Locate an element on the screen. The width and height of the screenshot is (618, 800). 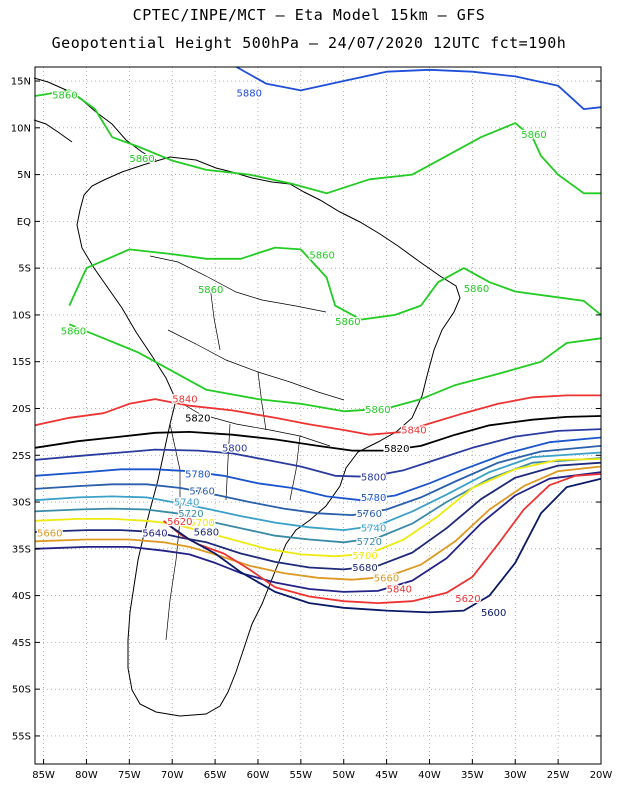
lon-tick-label: 80W is located at coordinates (86, 775).